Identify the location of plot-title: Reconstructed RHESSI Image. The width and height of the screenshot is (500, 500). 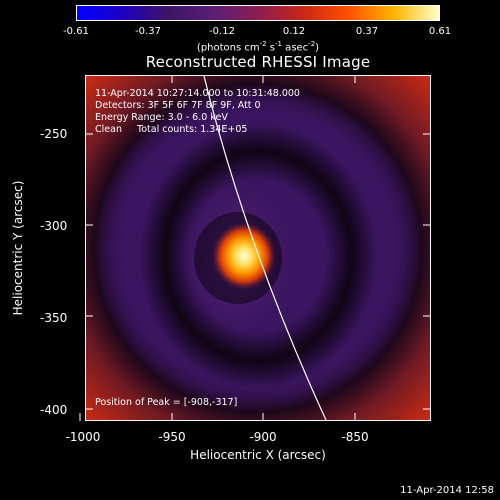
(258, 62).